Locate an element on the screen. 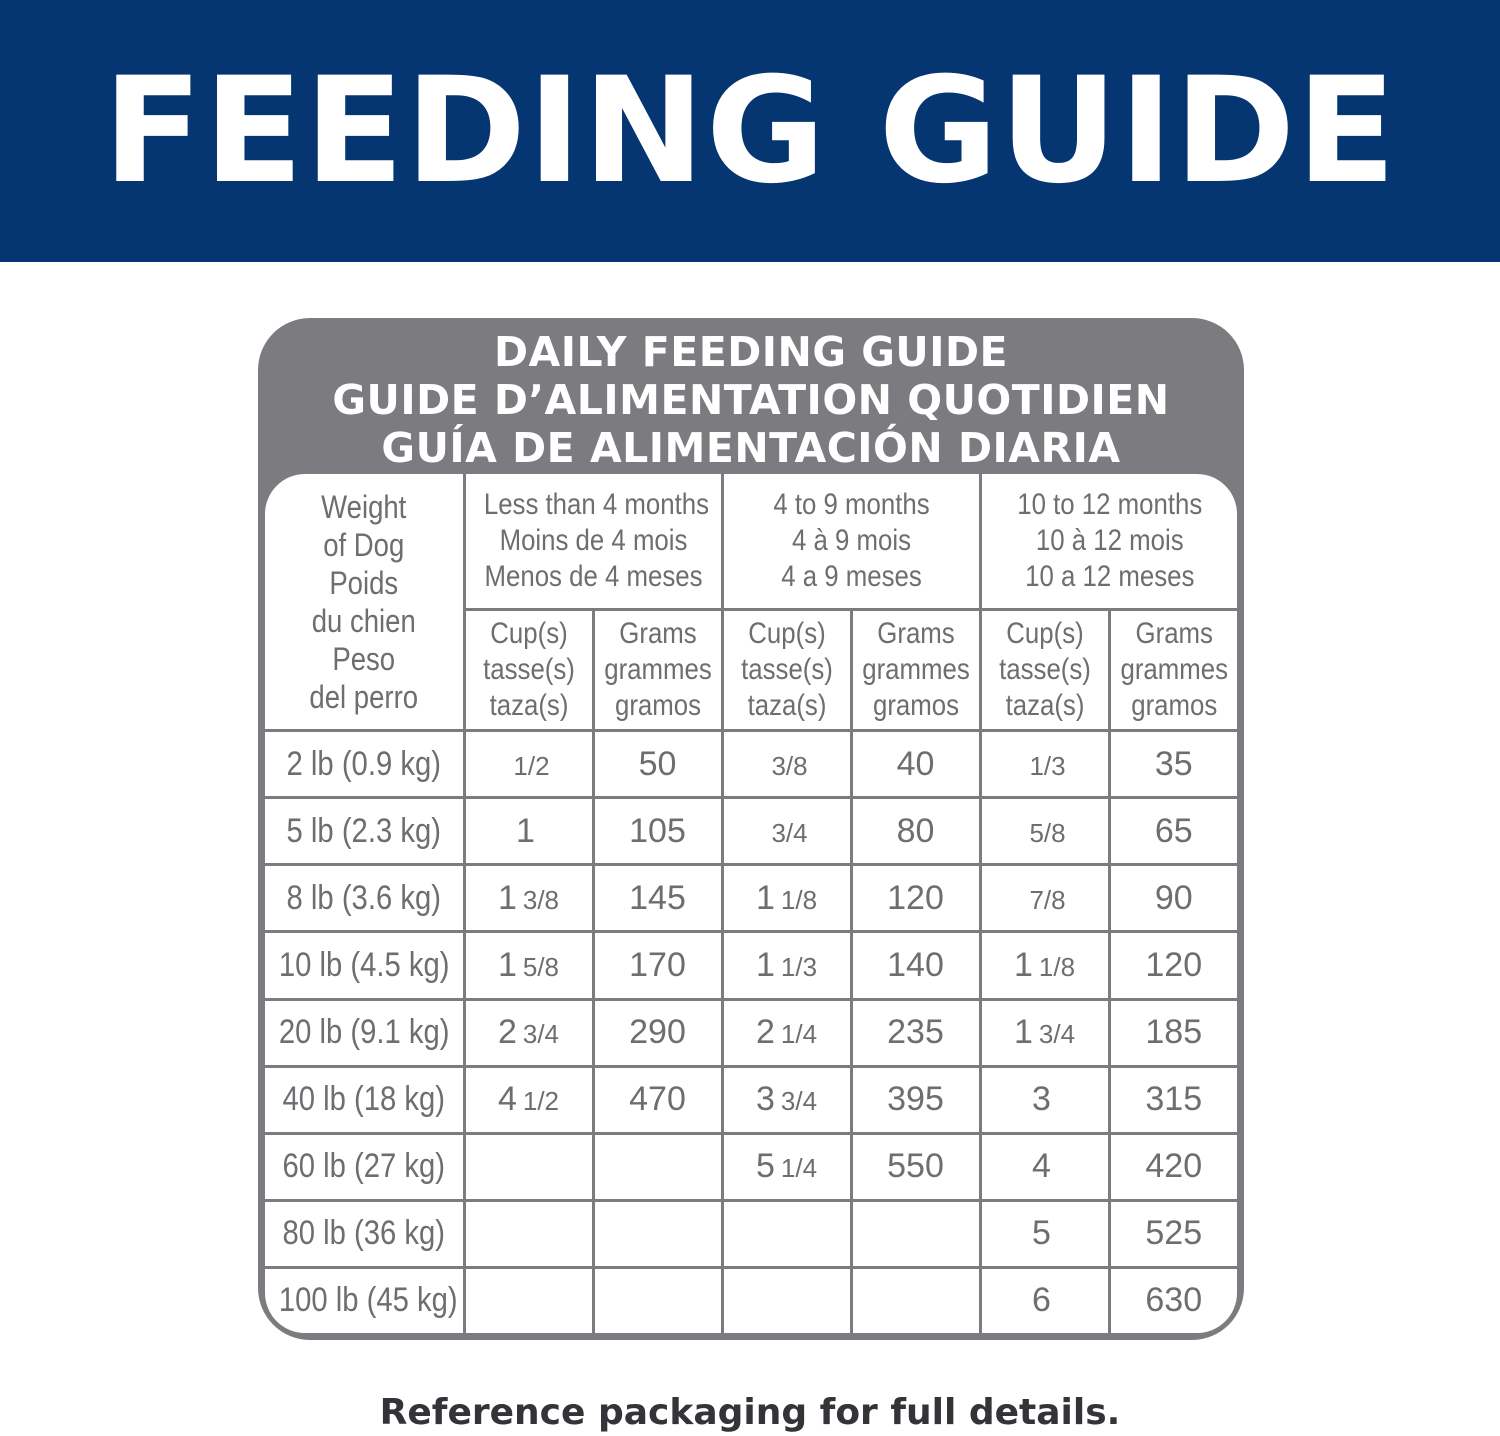 Image resolution: width=1500 pixels, height=1436 pixels. cups-cell: 3 3/4 is located at coordinates (786, 1099).